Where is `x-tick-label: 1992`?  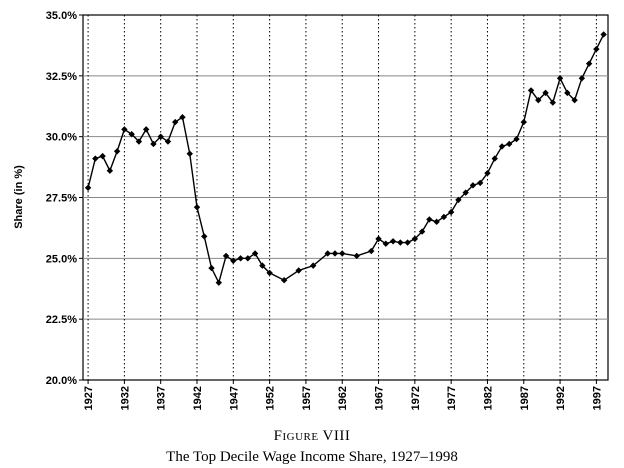
x-tick-label: 1992 is located at coordinates (561, 398).